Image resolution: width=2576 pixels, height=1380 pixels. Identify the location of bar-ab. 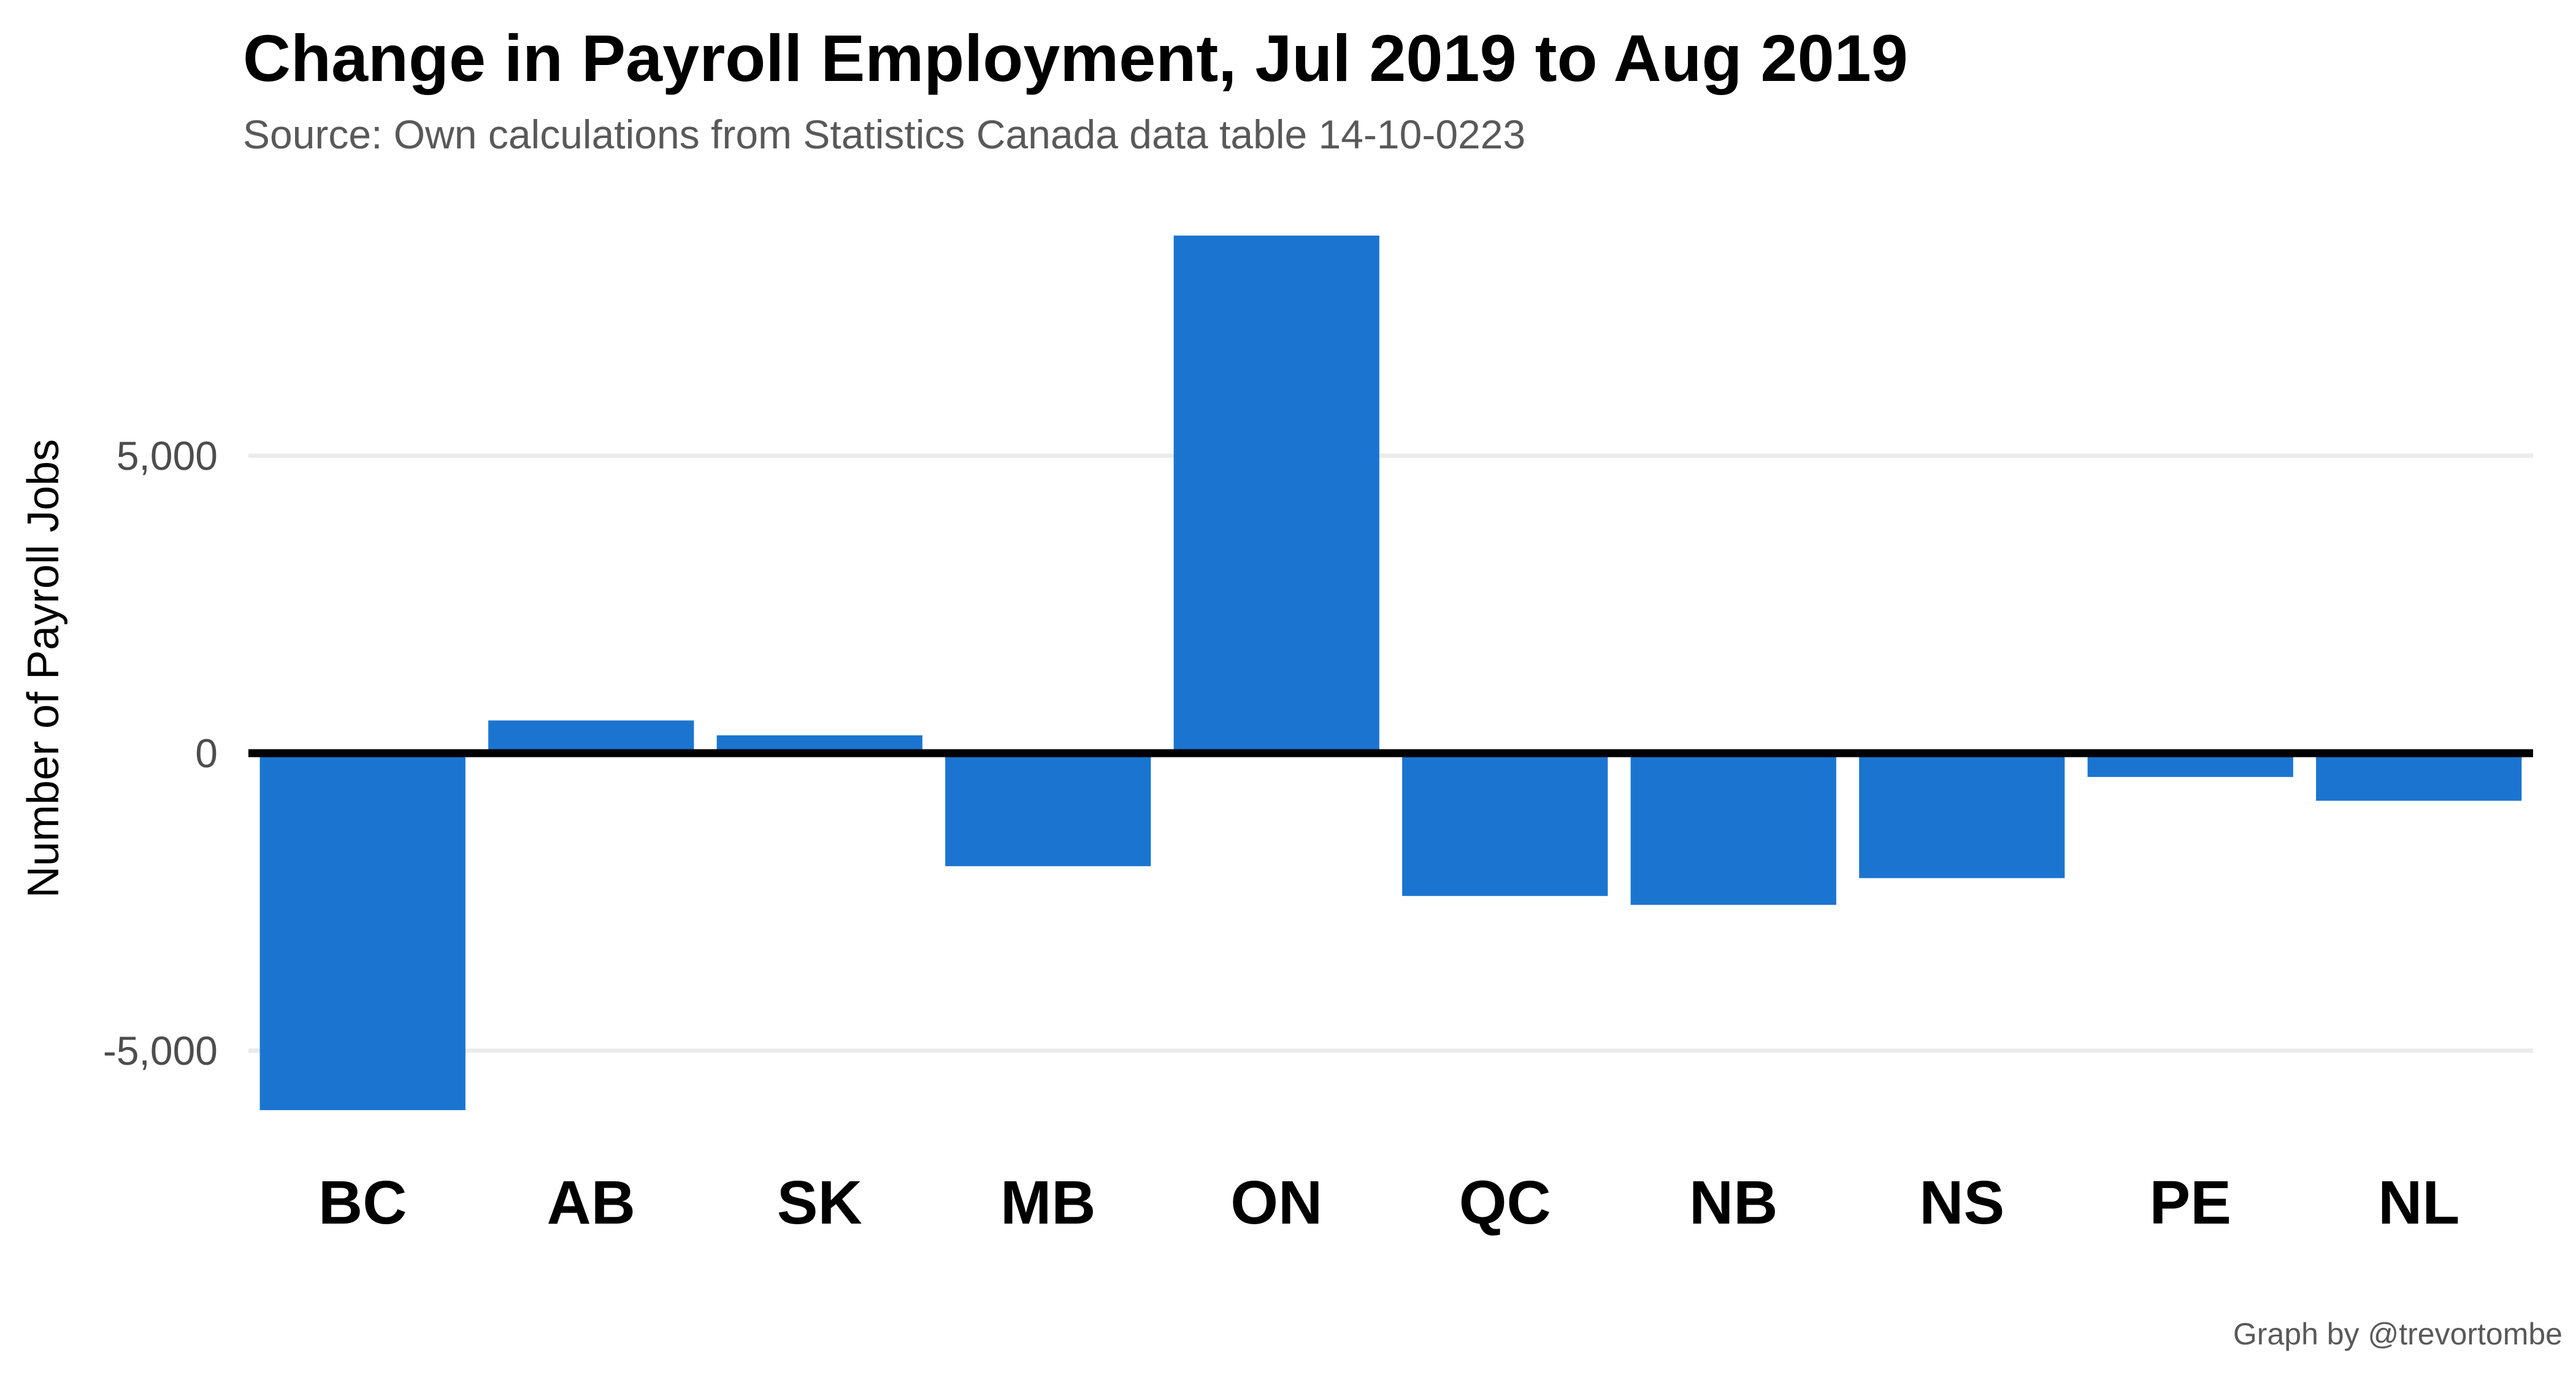
(591, 736).